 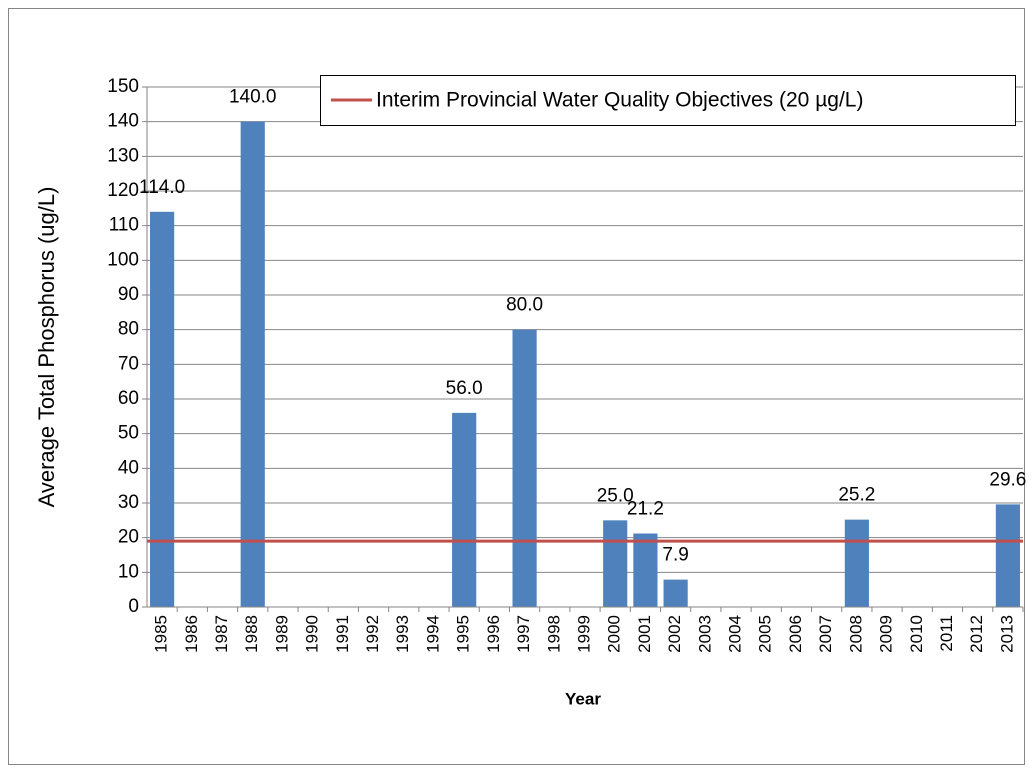 What do you see at coordinates (46, 347) in the screenshot?
I see `y-axis-title: Average Total Phosphorus (ug/L)` at bounding box center [46, 347].